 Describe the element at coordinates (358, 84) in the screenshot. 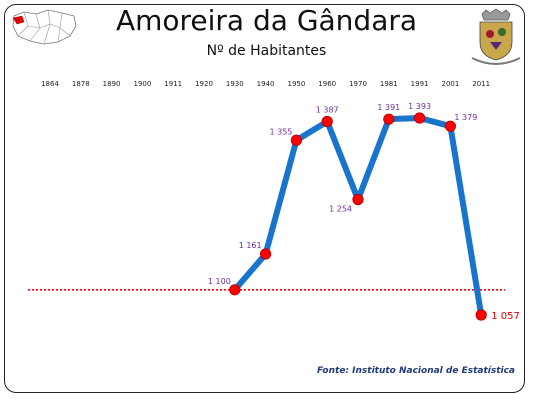

I see `x-tick-label: 1970` at that location.